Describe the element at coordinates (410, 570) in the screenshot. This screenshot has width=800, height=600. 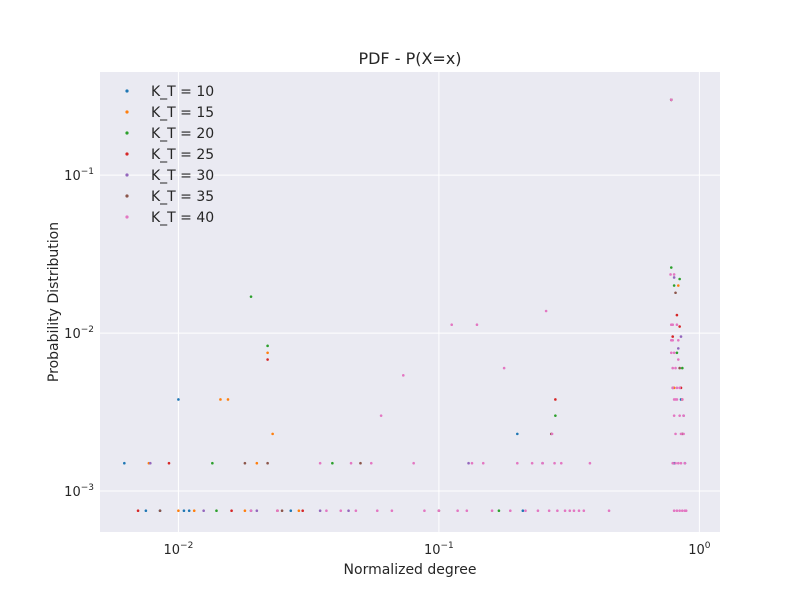
I see `x-axis-title: Normalized degree` at that location.